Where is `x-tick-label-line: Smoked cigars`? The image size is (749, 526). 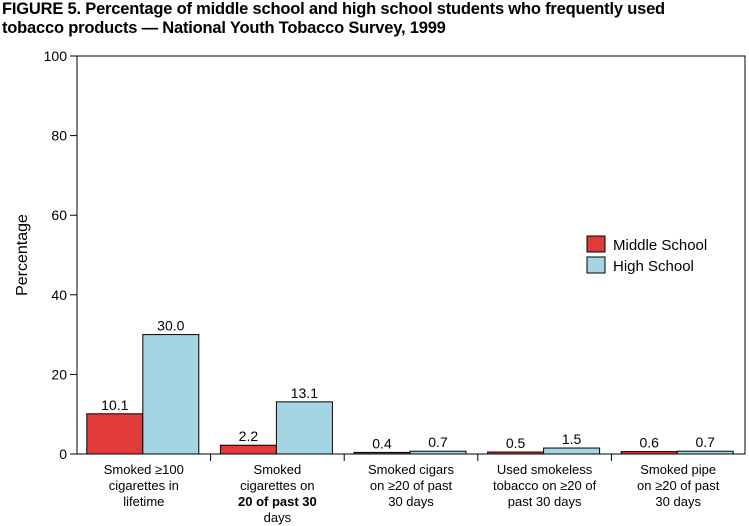
x-tick-label-line: Smoked cigars is located at coordinates (411, 469).